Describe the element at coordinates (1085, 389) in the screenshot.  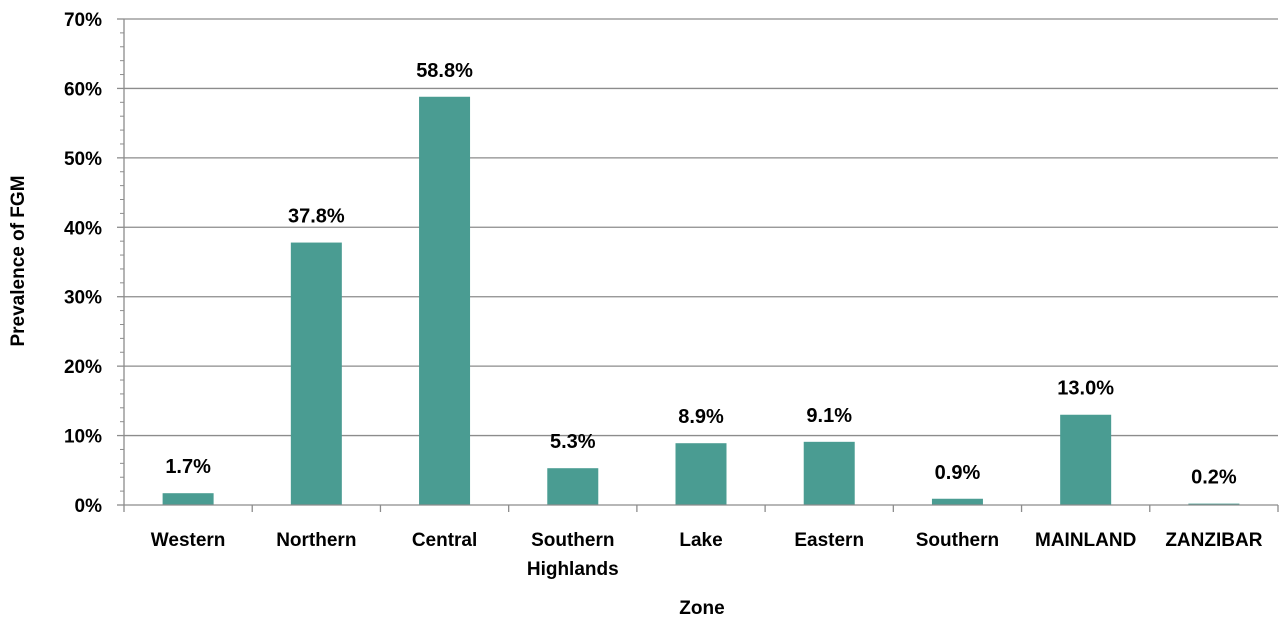
I see `data-label: 13.0%` at that location.